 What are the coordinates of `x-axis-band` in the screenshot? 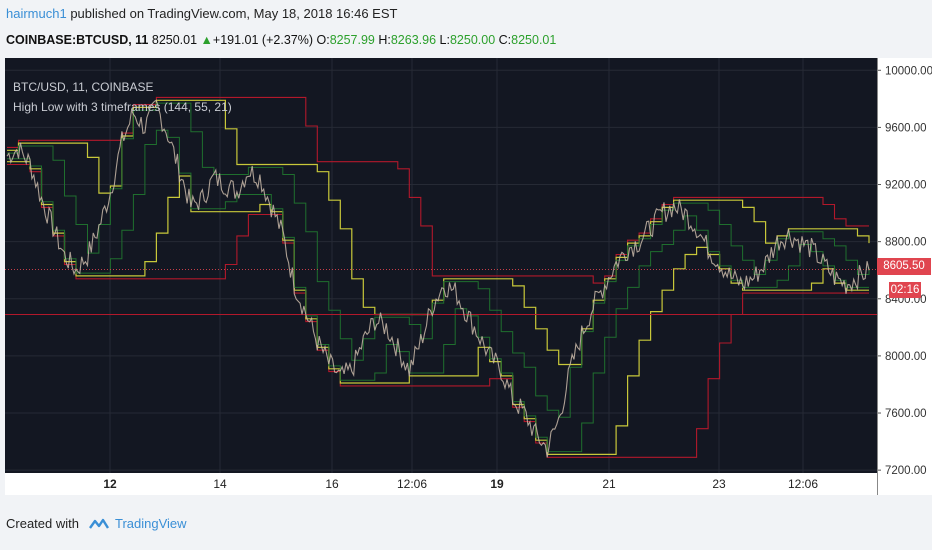 It's located at (441, 484).